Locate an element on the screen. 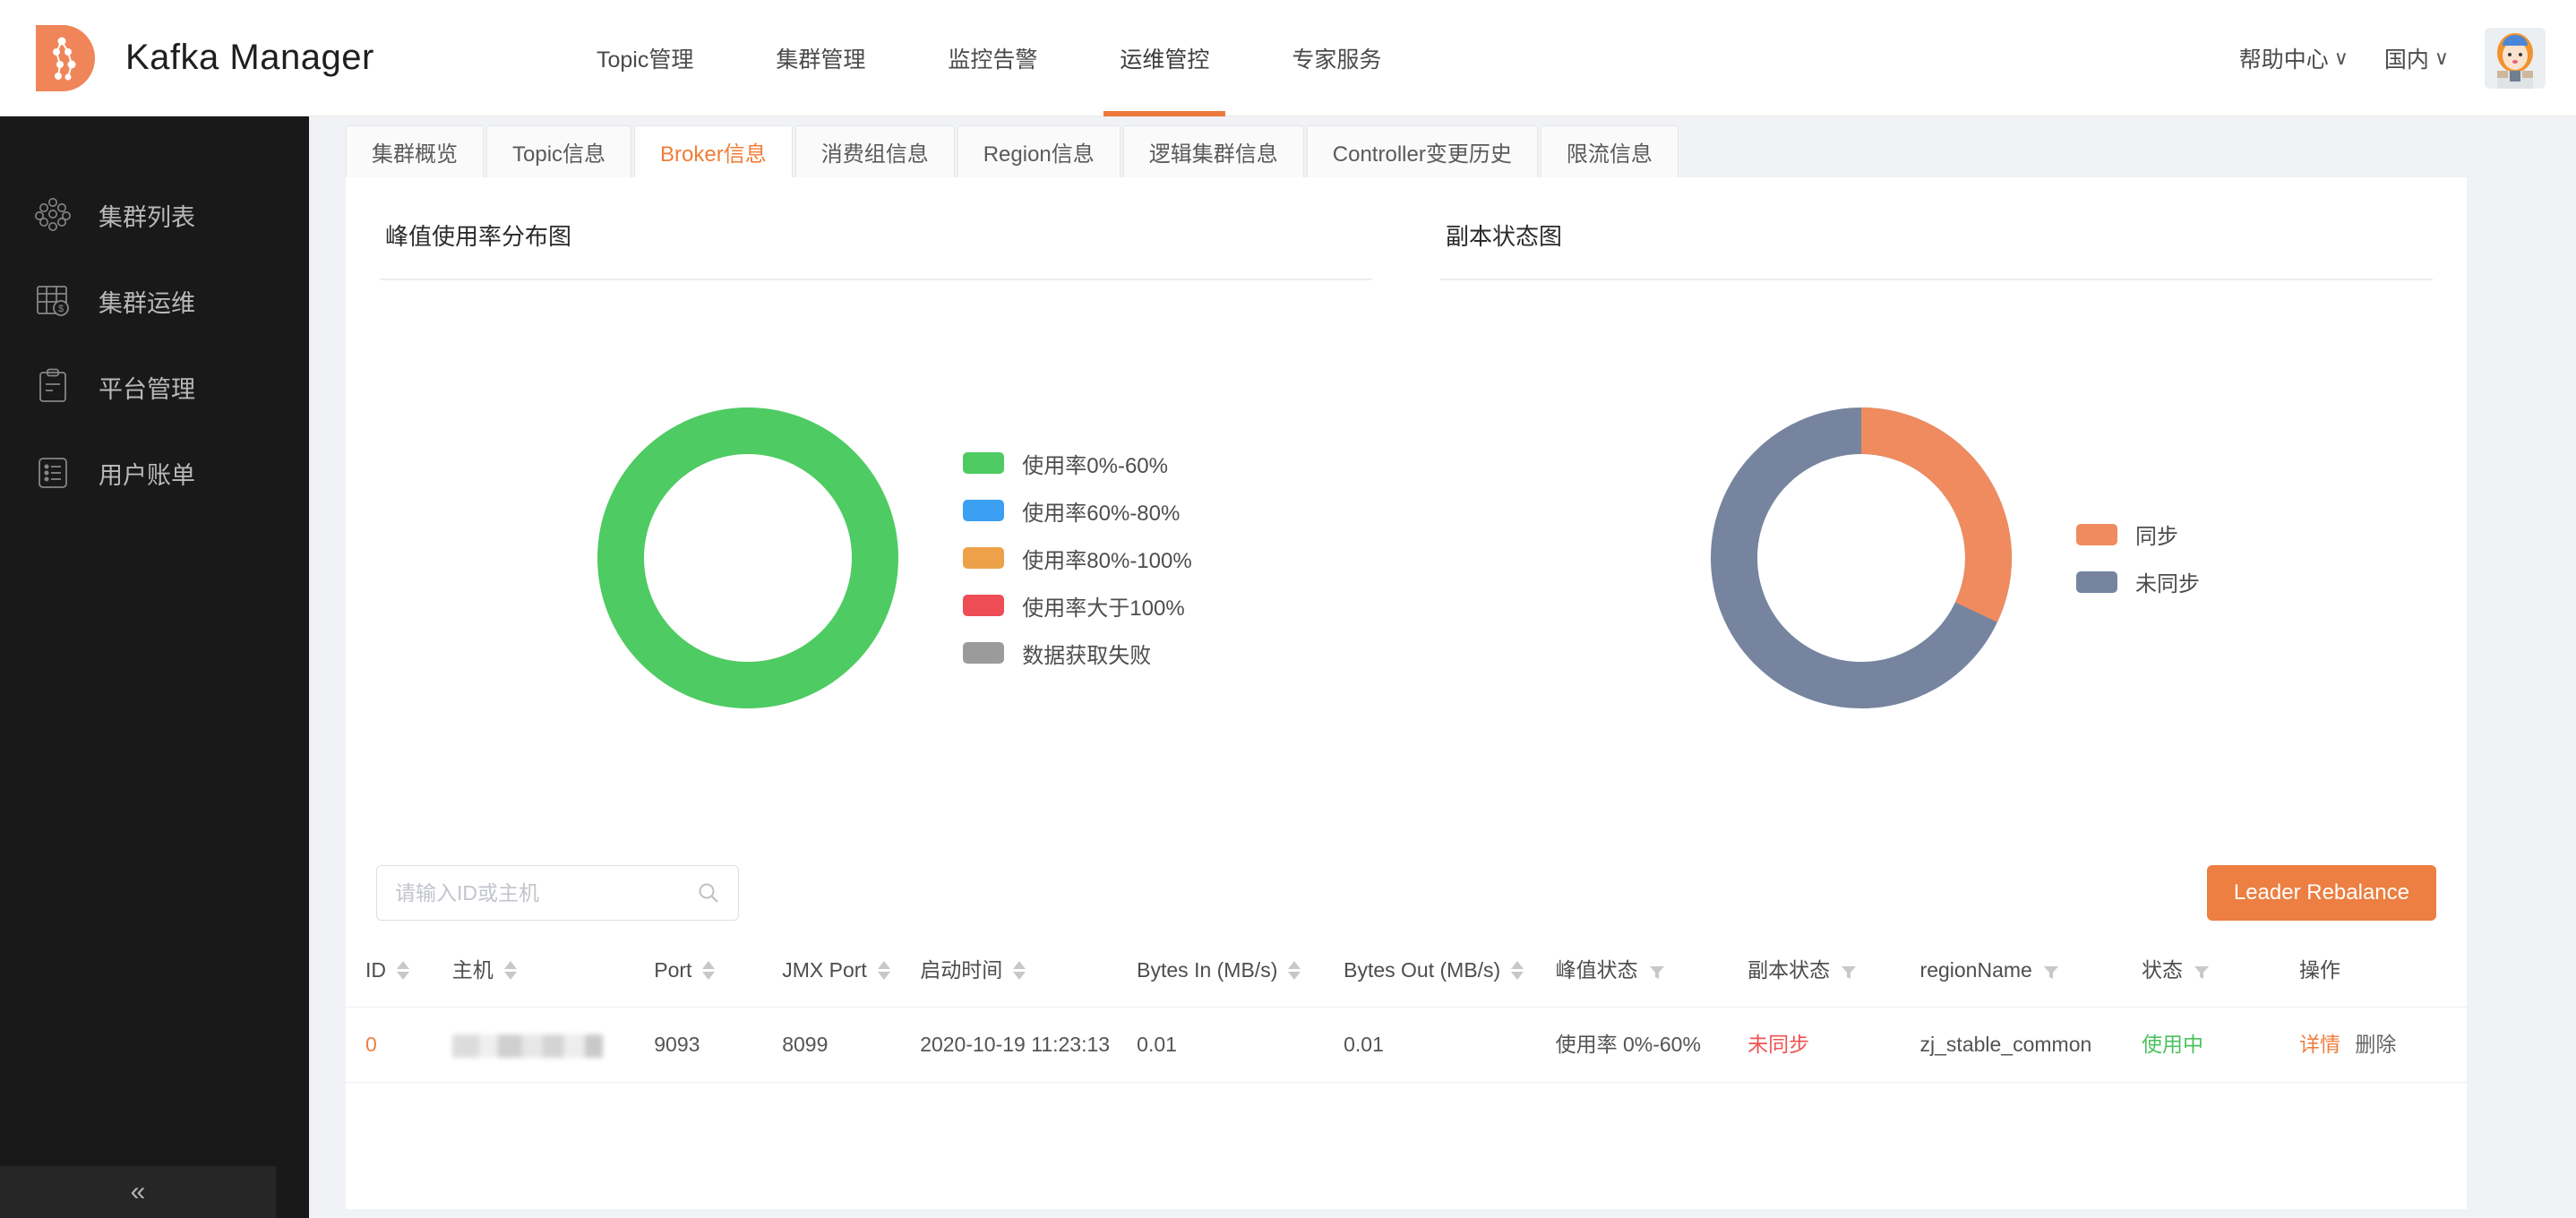 This screenshot has width=2576, height=1218. sidebar-item-cluster-ops: $ 集群运维 is located at coordinates (154, 301).